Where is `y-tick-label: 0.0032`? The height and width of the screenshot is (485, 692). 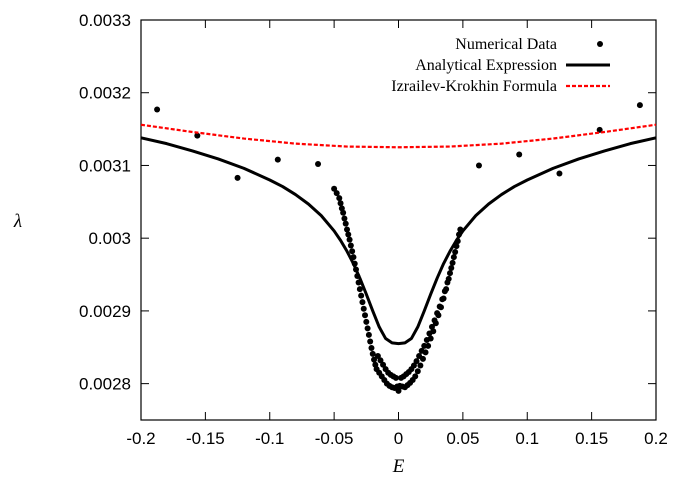 y-tick-label: 0.0032 is located at coordinates (105, 93).